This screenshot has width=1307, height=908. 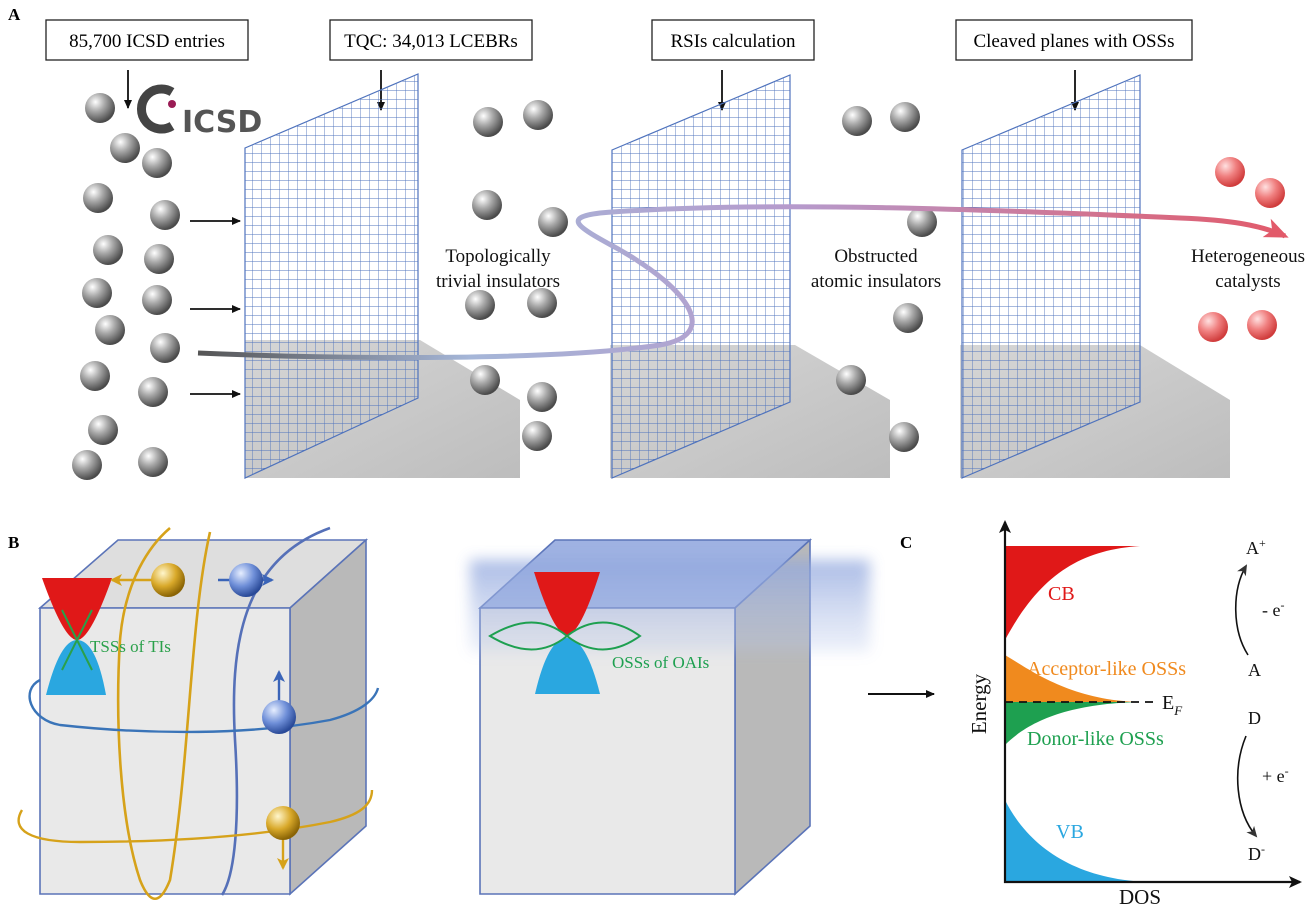 What do you see at coordinates (567, 666) in the screenshot?
I see `cone-bottom-oai` at bounding box center [567, 666].